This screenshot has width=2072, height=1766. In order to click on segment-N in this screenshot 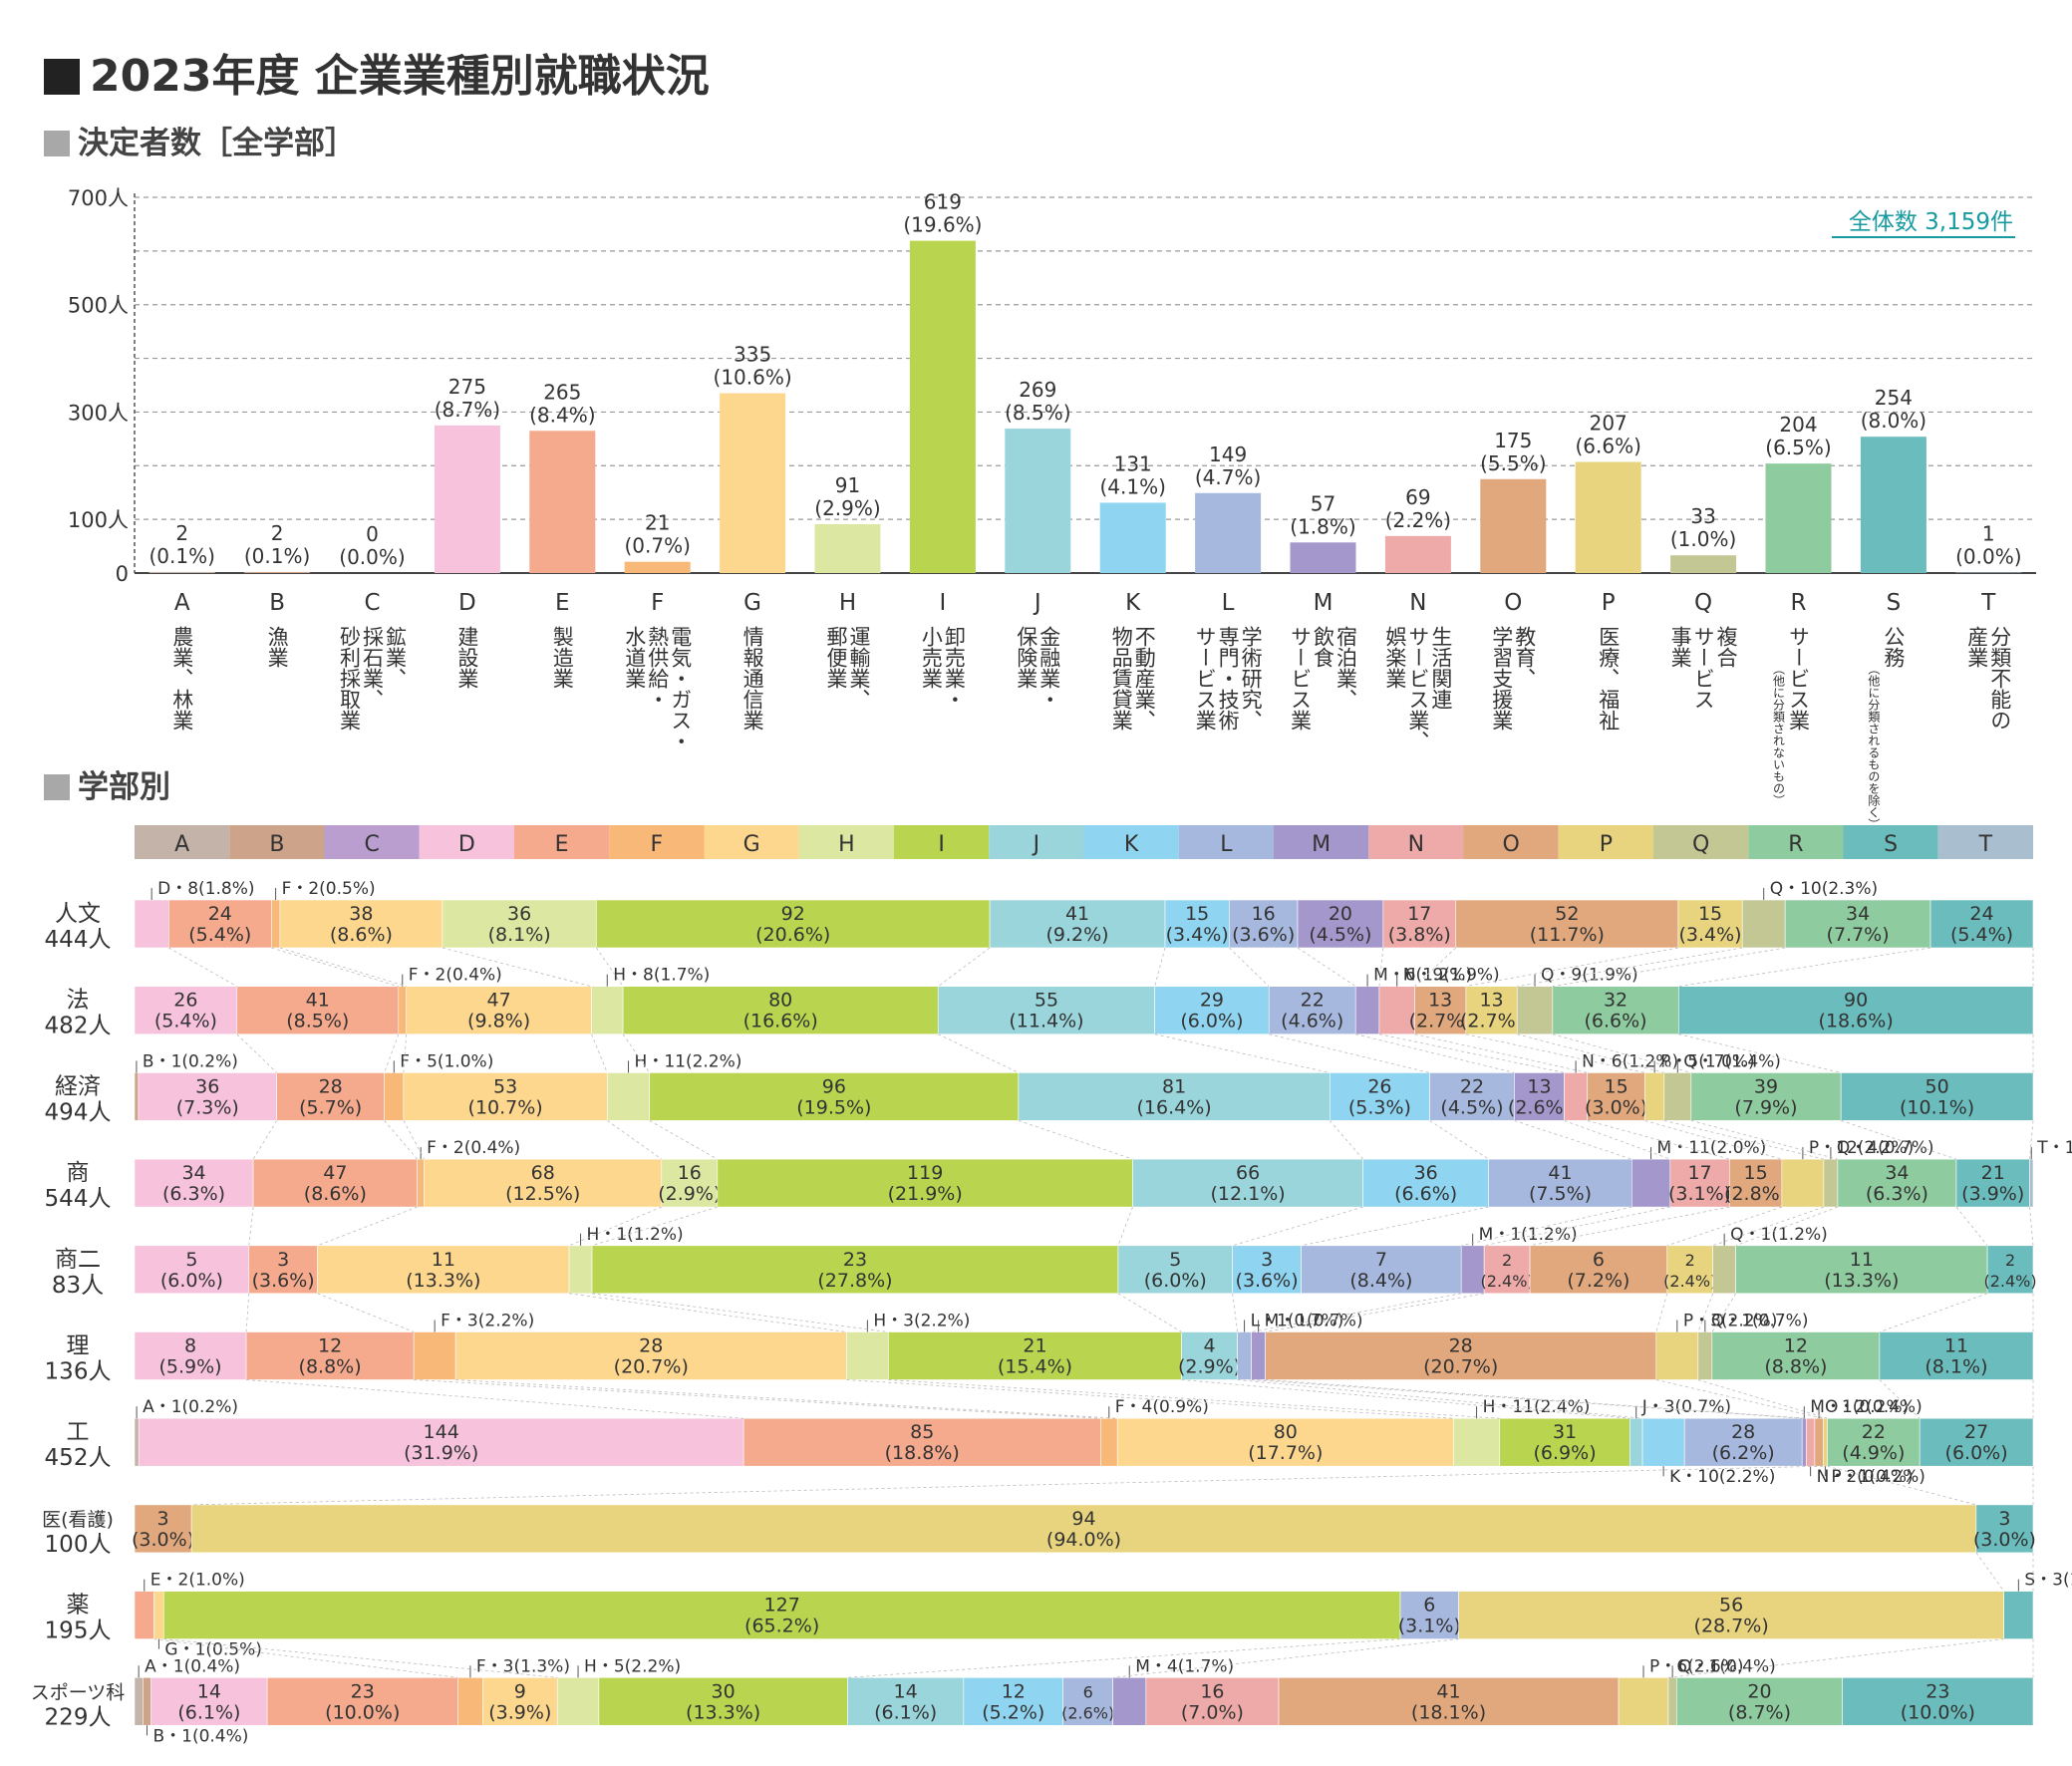, I will do `click(1699, 1183)`.